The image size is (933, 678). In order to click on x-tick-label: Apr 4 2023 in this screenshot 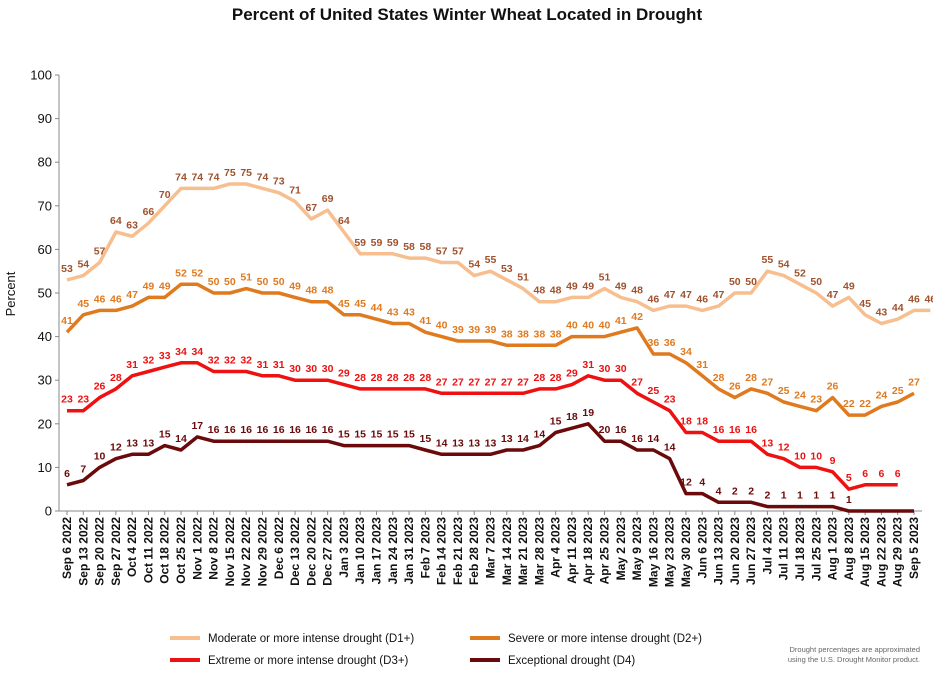, I will do `click(556, 547)`.